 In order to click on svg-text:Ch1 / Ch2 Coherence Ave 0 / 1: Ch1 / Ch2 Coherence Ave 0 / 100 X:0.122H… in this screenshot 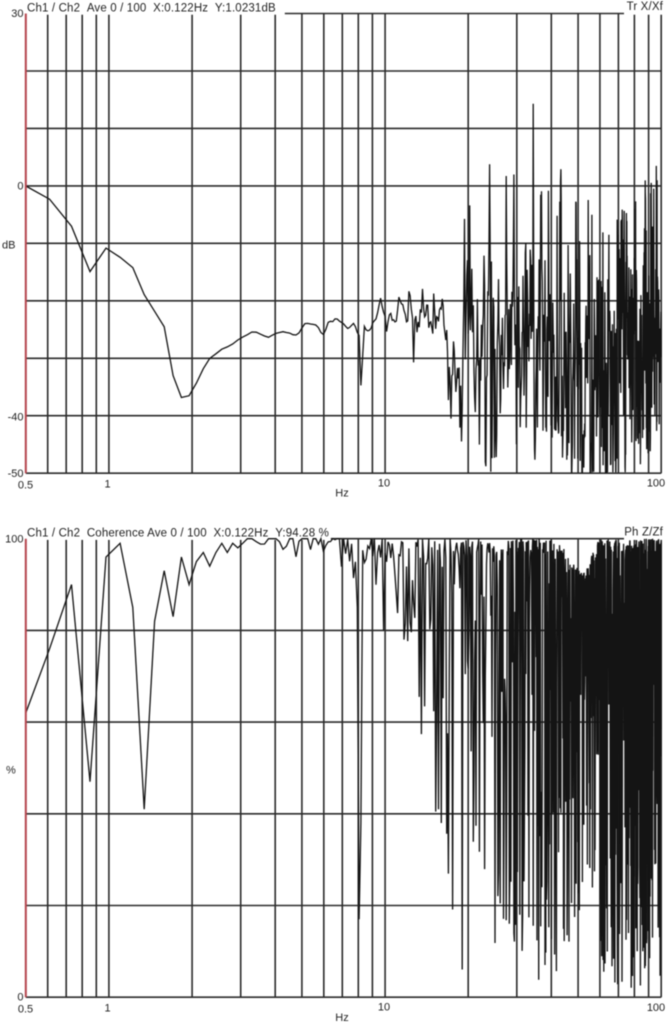, I will do `click(178, 534)`.